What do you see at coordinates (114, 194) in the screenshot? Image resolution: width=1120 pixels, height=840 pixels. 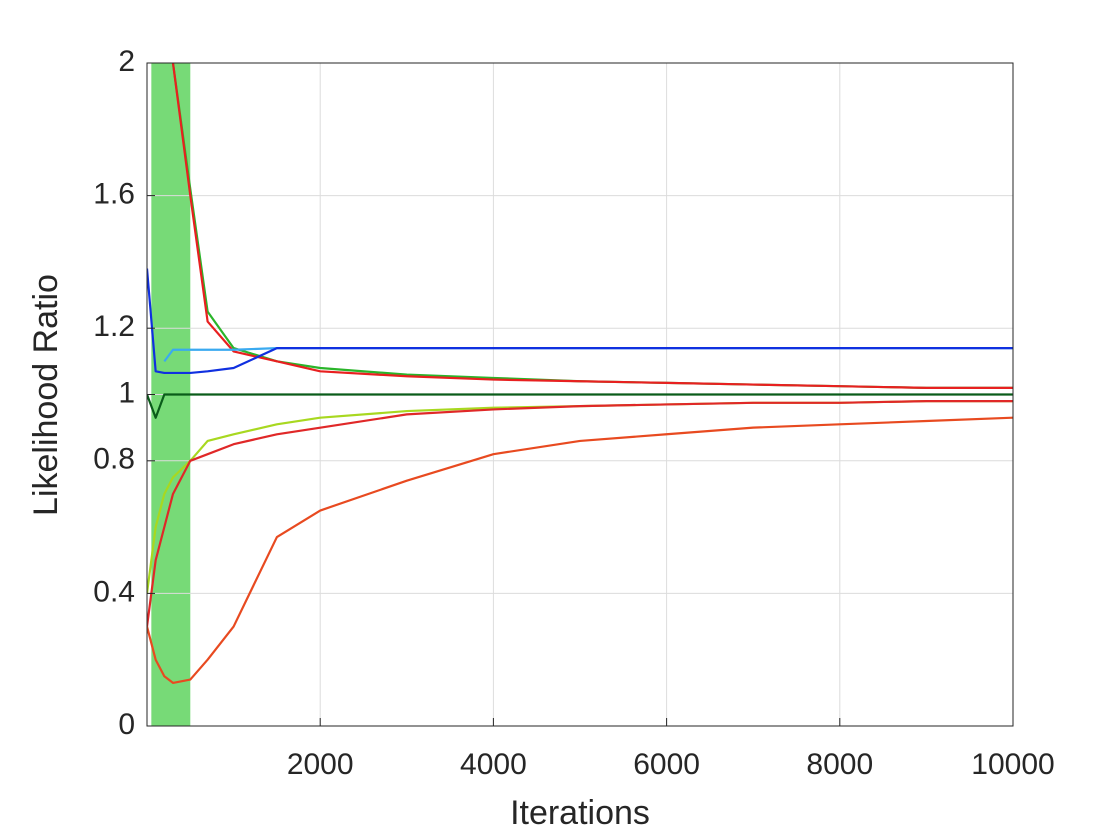 I see `y-tick-label: 1.6` at bounding box center [114, 194].